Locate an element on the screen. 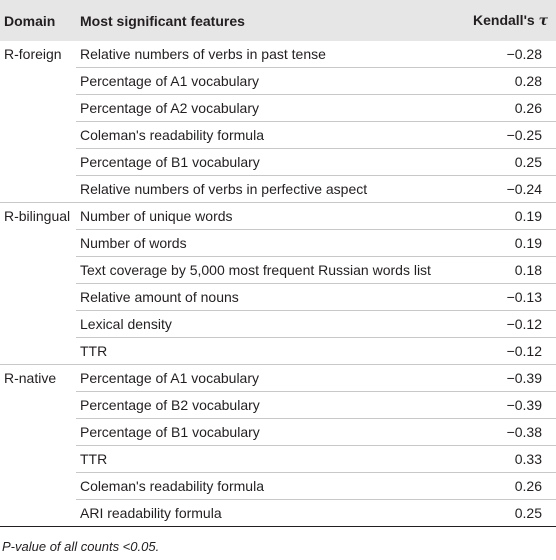 The image size is (556, 560). feature-cell: Relative amount of nouns is located at coordinates (159, 297).